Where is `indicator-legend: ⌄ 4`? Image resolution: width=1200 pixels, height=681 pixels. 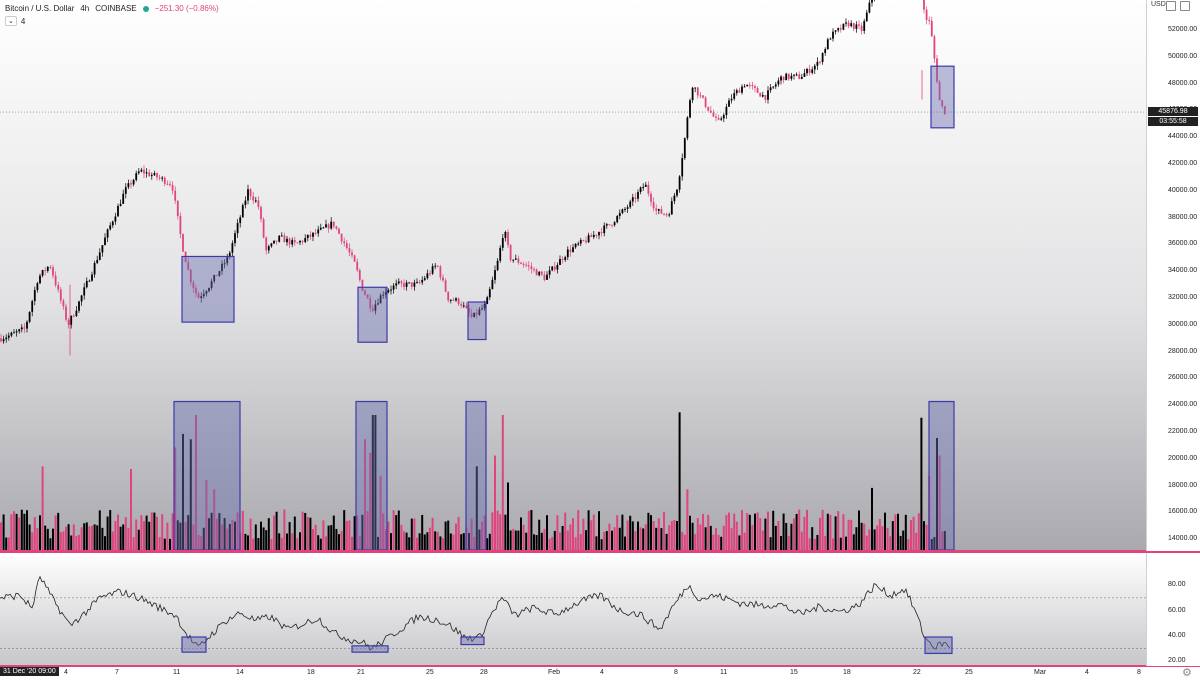 indicator-legend: ⌄ 4 is located at coordinates (15, 21).